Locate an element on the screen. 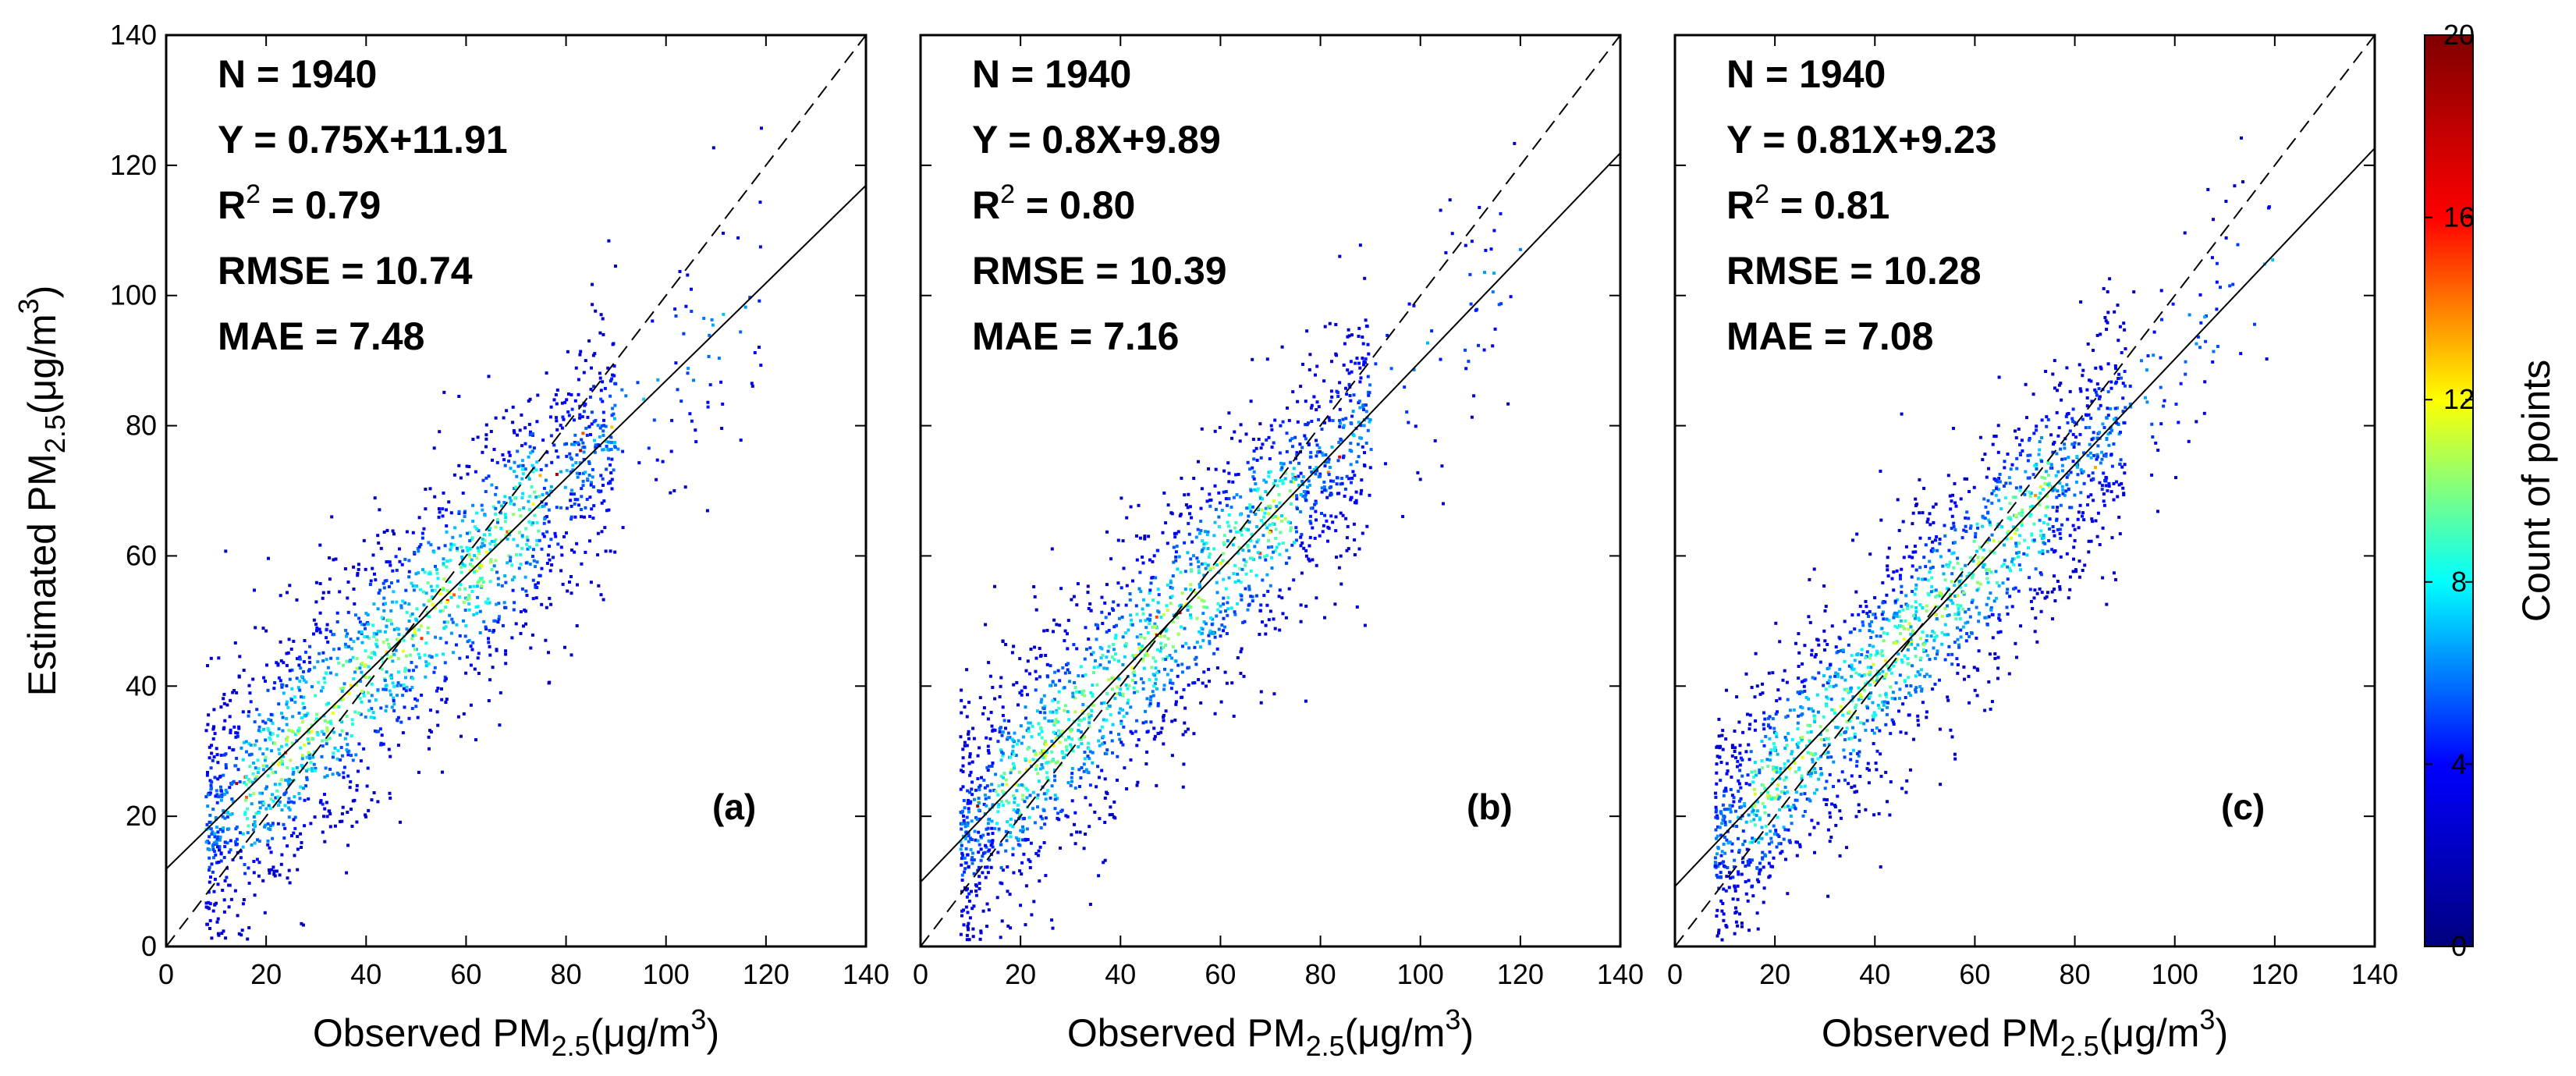 This screenshot has width=2576, height=1076. x-tick-label: 60 is located at coordinates (465, 974).